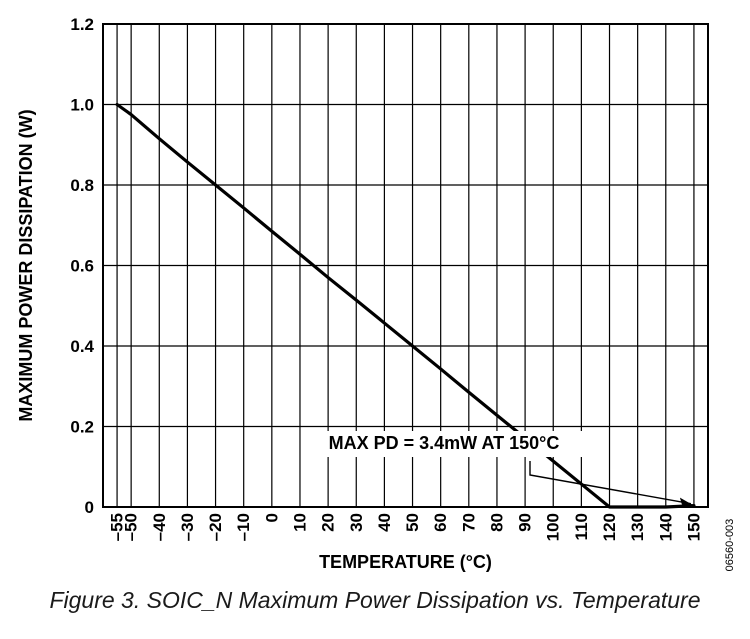  I want to click on y-tick-label: 1.0, so click(82, 105).